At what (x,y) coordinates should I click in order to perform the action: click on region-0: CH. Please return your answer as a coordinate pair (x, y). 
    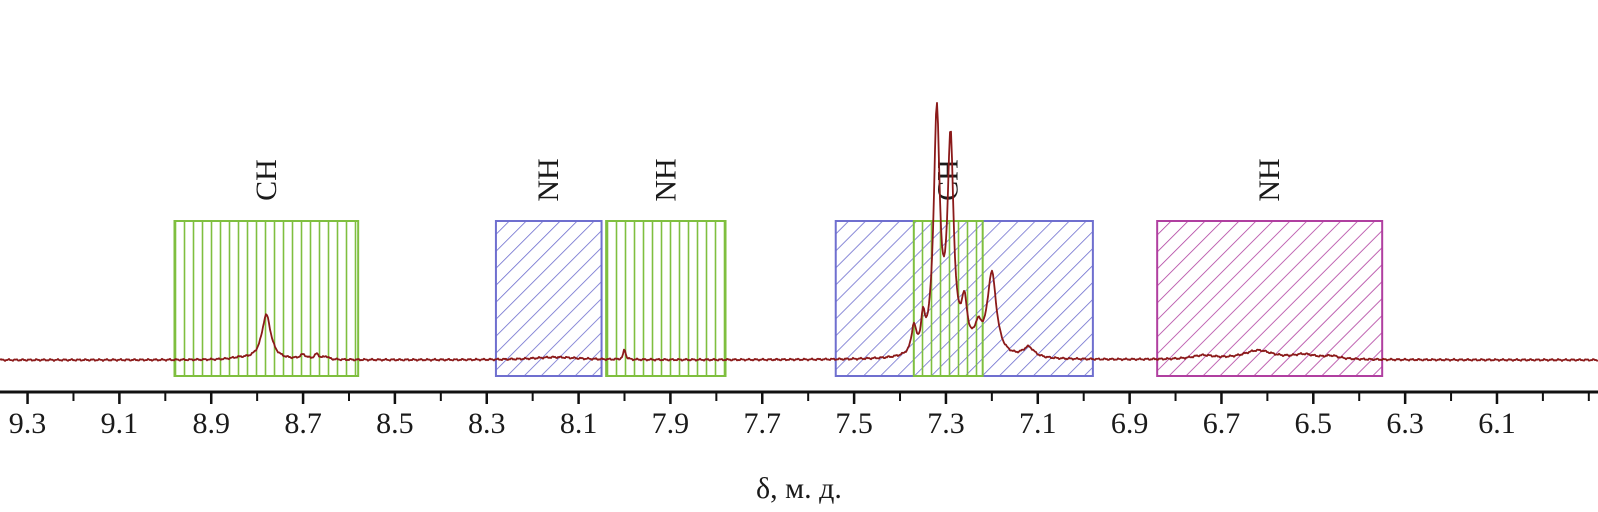
    Looking at the image, I should click on (266, 268).